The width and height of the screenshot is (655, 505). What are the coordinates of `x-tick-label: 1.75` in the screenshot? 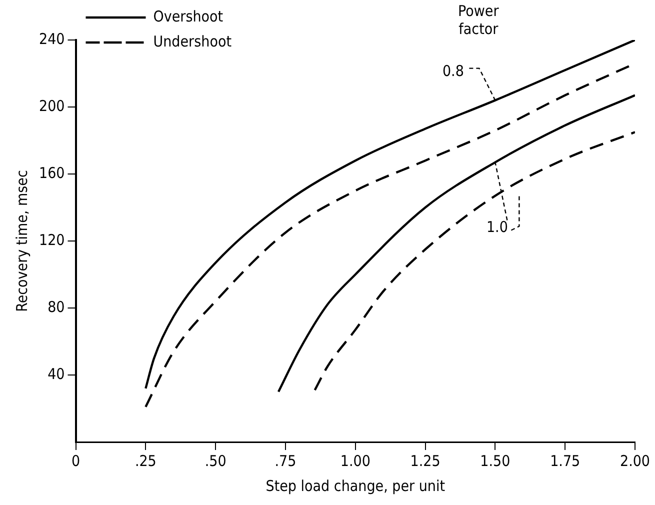 It's located at (565, 461).